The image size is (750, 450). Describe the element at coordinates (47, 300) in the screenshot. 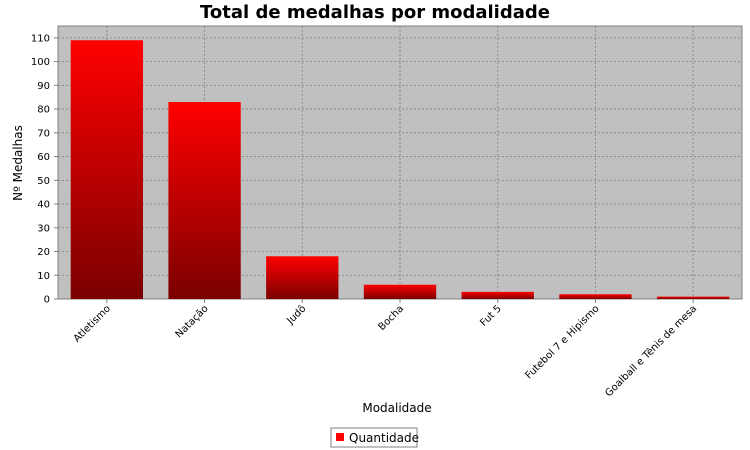

I see `y-tick-label: 0` at that location.